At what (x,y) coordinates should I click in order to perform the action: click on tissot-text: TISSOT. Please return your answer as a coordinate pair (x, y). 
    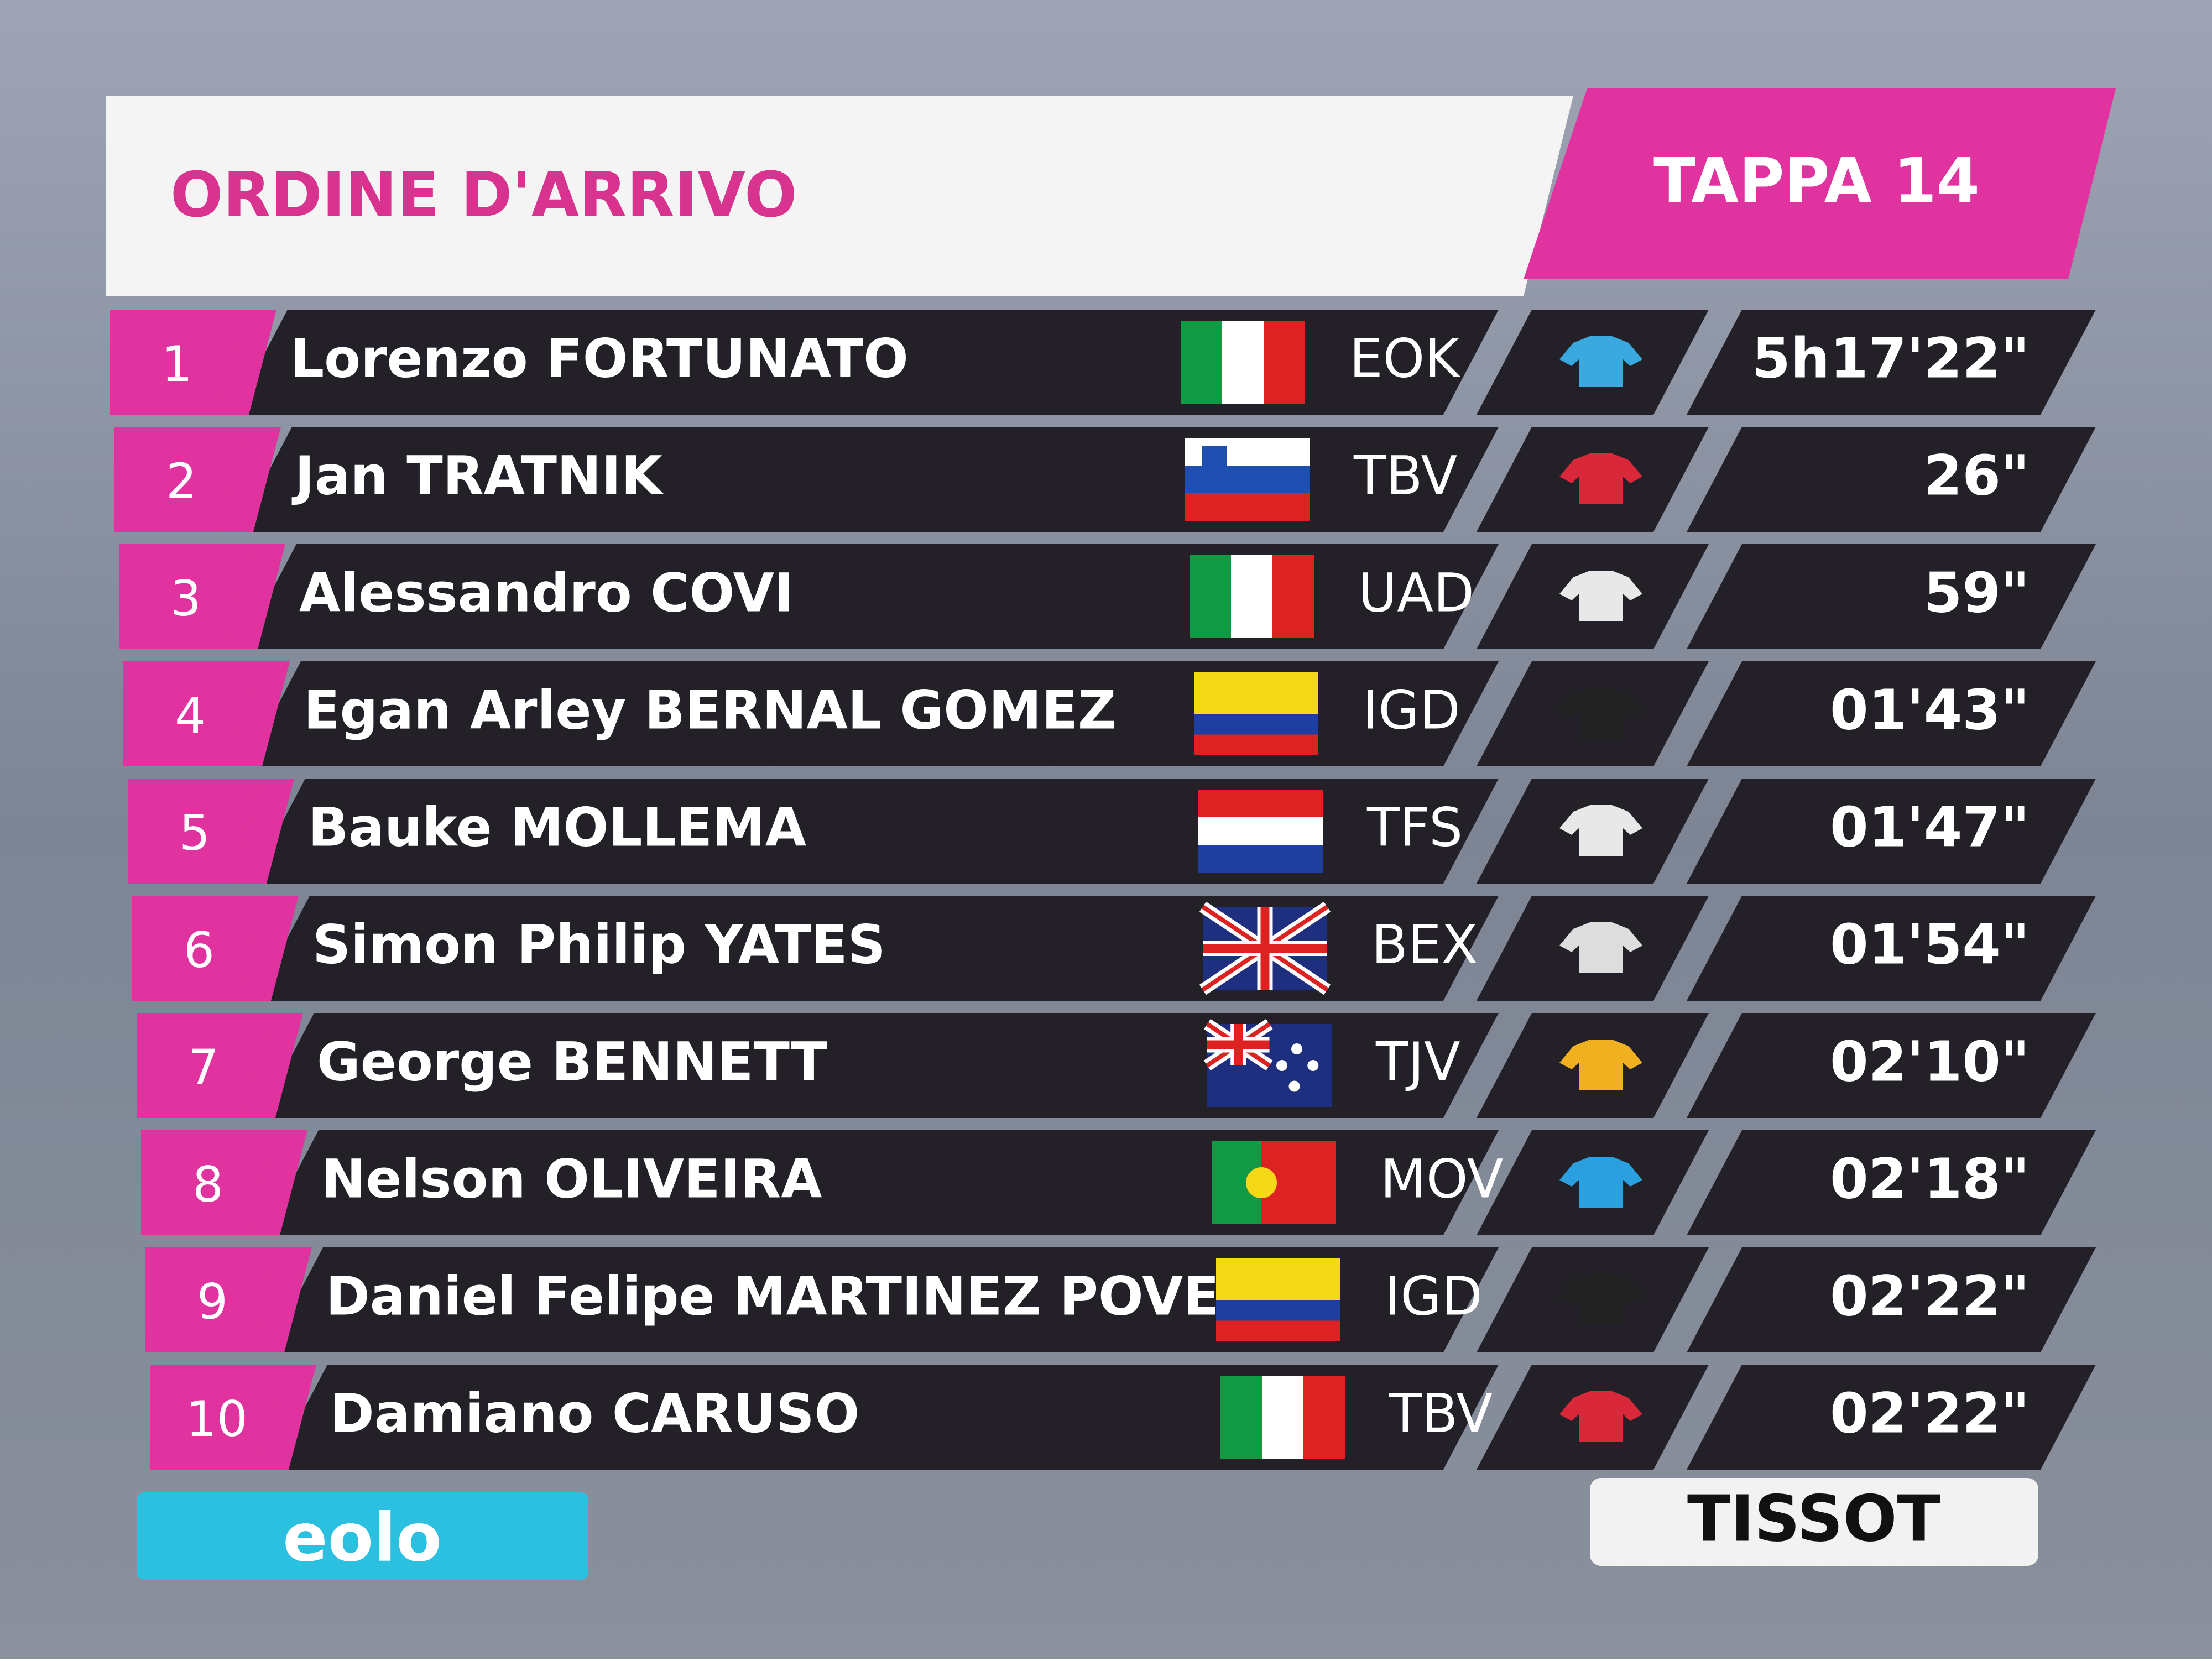
    Looking at the image, I should click on (1814, 1519).